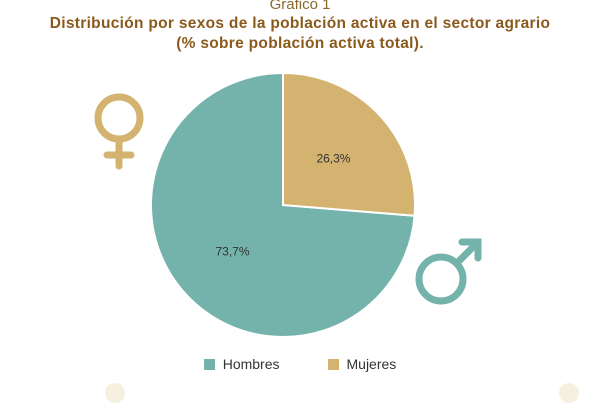 This screenshot has height=408, width=600. I want to click on pie-data-labels: 73,7% 26,3%, so click(283, 204).